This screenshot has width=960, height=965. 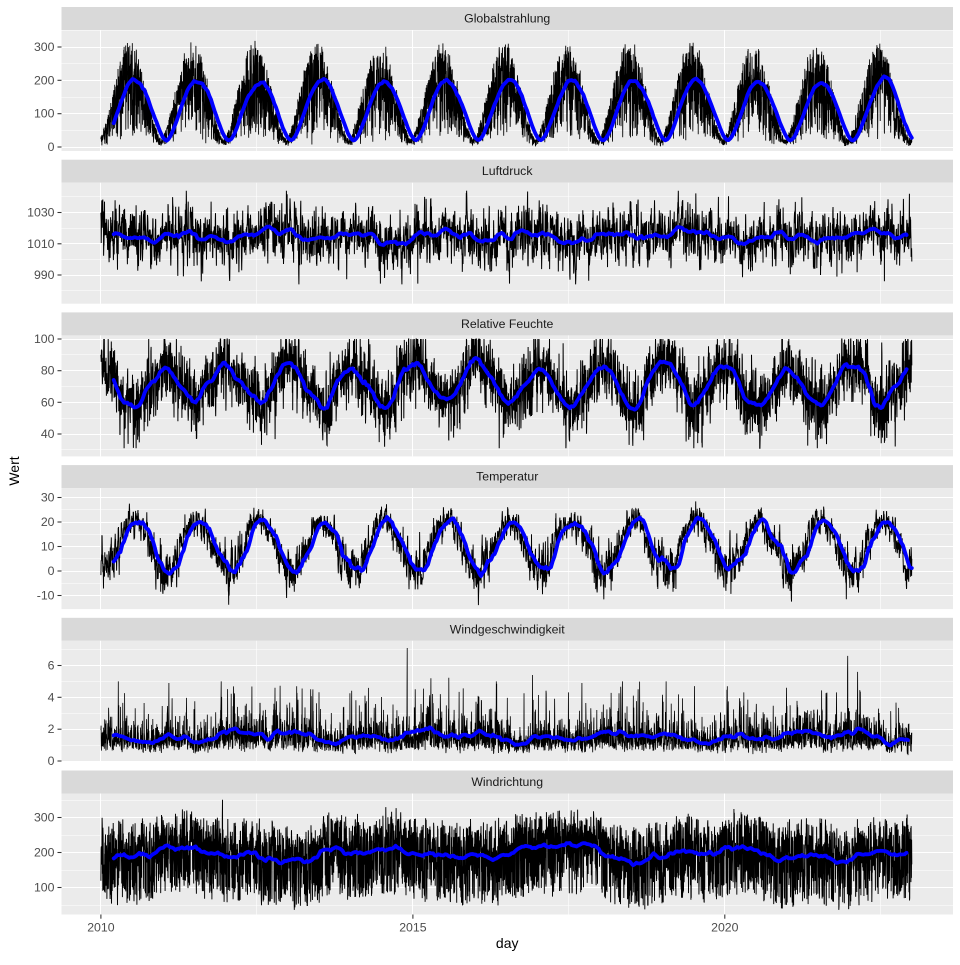 I want to click on svg-text: Wert, so click(x=14, y=470).